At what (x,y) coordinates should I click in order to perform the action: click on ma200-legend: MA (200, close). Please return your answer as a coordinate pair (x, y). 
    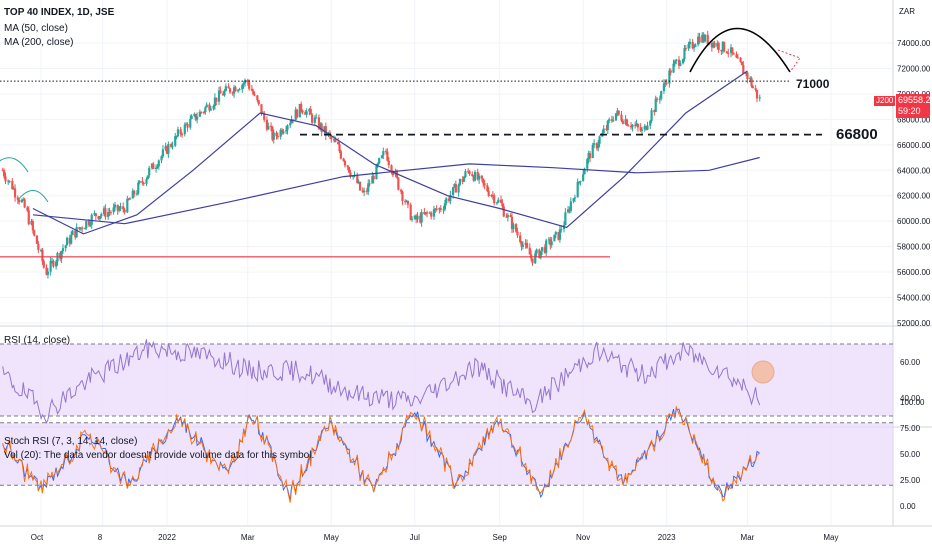
    Looking at the image, I should click on (39, 42).